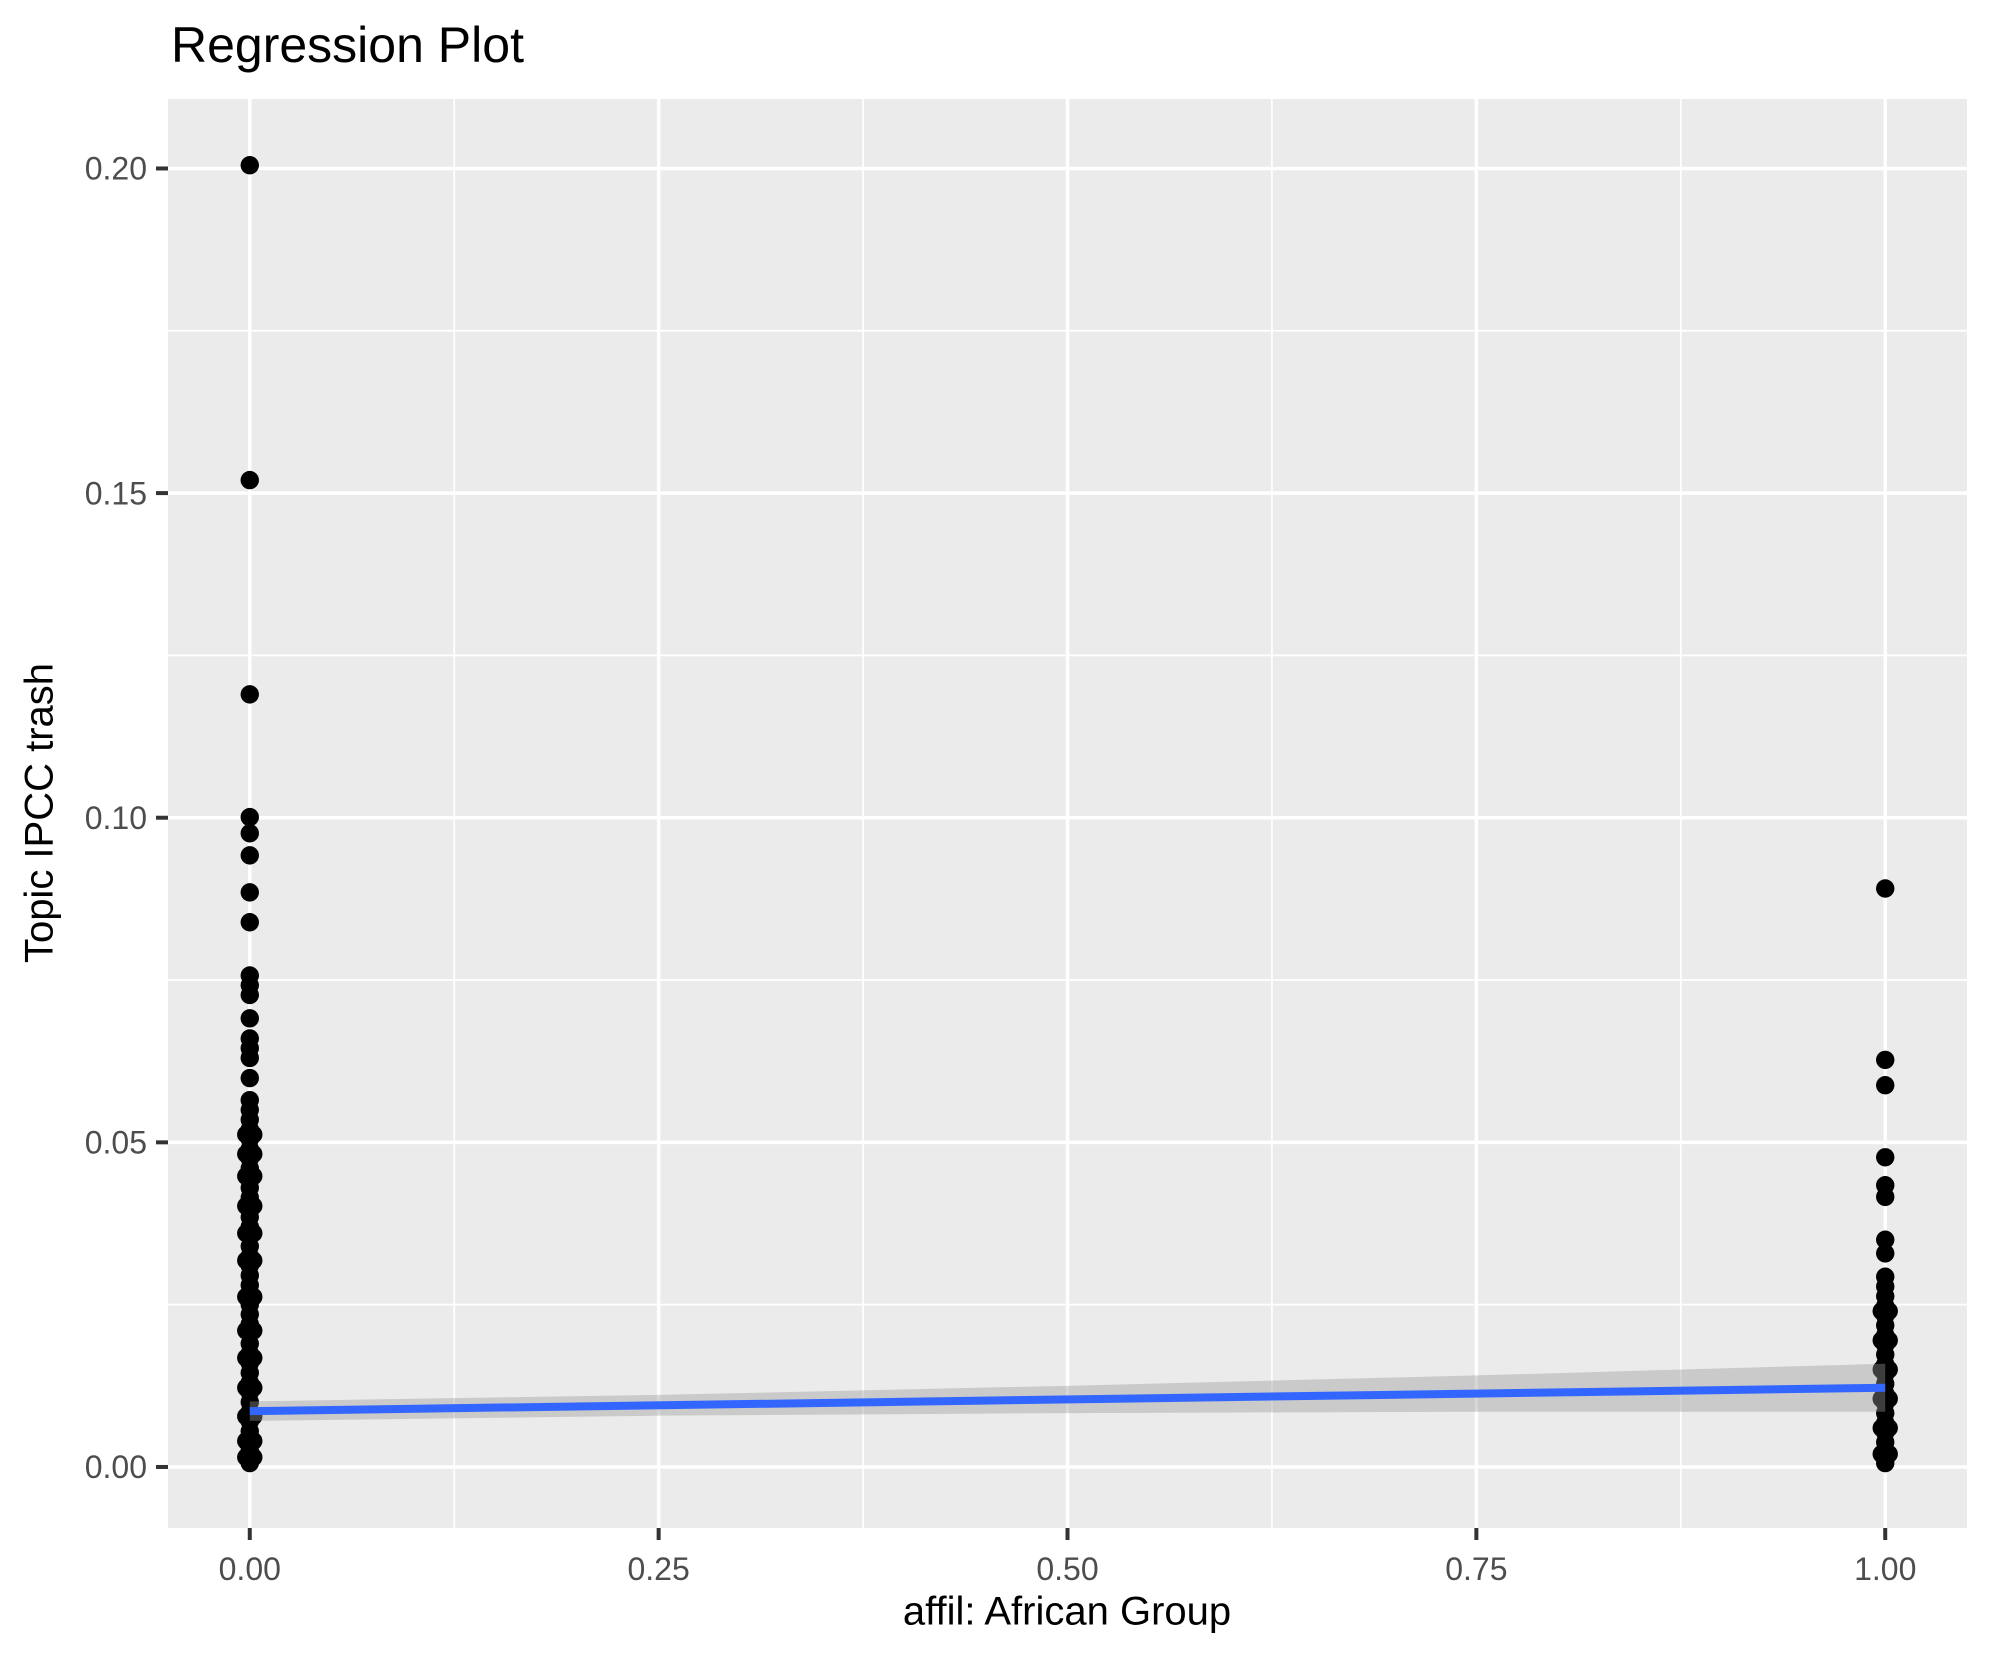 The height and width of the screenshot is (1665, 1990). What do you see at coordinates (658, 1569) in the screenshot?
I see `x-tick-label: 0.25` at bounding box center [658, 1569].